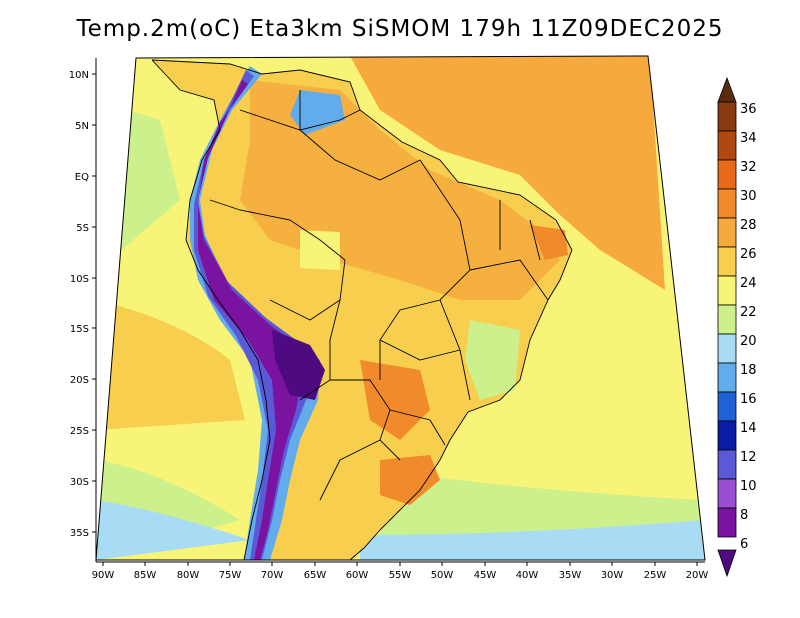 The image size is (800, 618). Describe the element at coordinates (748, 486) in the screenshot. I see `colorbar-label: 10` at that location.